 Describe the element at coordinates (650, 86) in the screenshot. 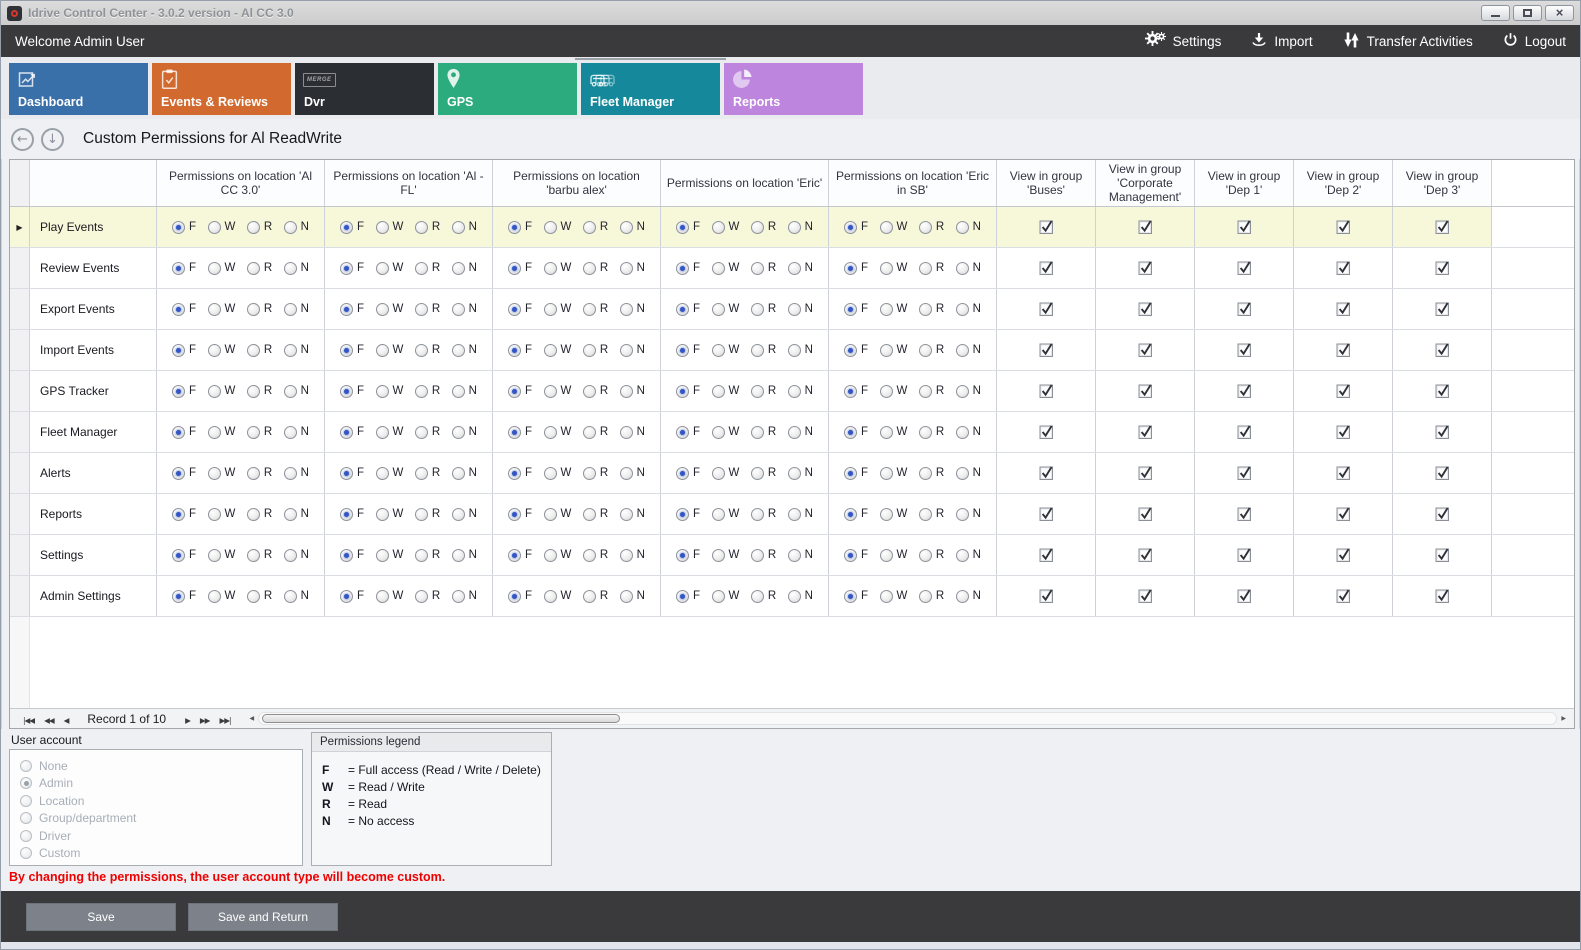

I see `tab-fleet-manager: Fleet Manager` at that location.